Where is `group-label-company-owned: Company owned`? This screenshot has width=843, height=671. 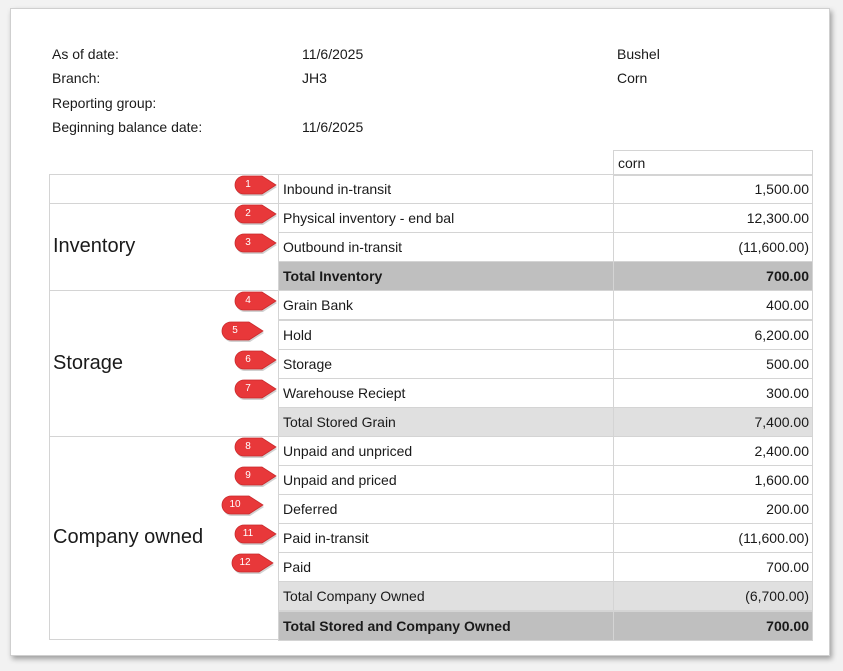
group-label-company-owned: Company owned is located at coordinates (128, 537).